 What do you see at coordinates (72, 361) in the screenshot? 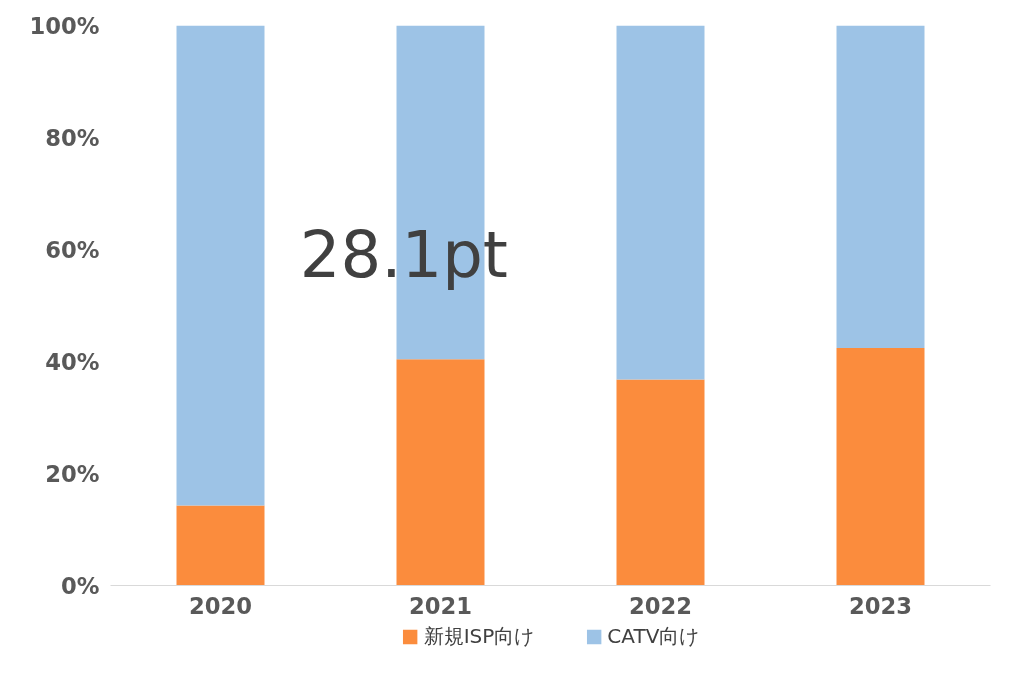
I see `y-tick-label: 40%` at bounding box center [72, 361].